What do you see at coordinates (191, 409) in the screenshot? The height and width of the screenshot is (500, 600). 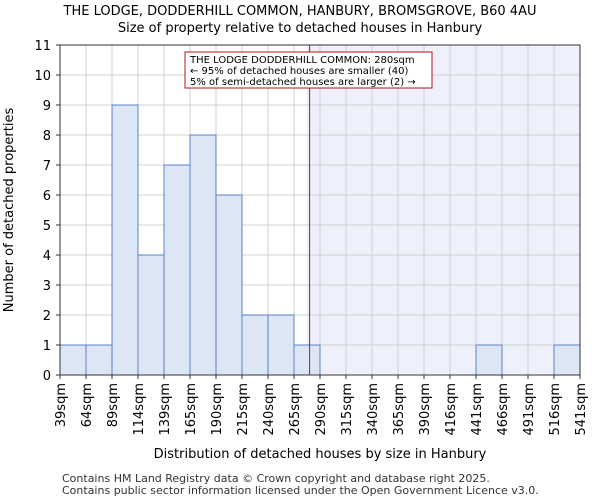 I see `x-tick-label: 165sqm` at bounding box center [191, 409].